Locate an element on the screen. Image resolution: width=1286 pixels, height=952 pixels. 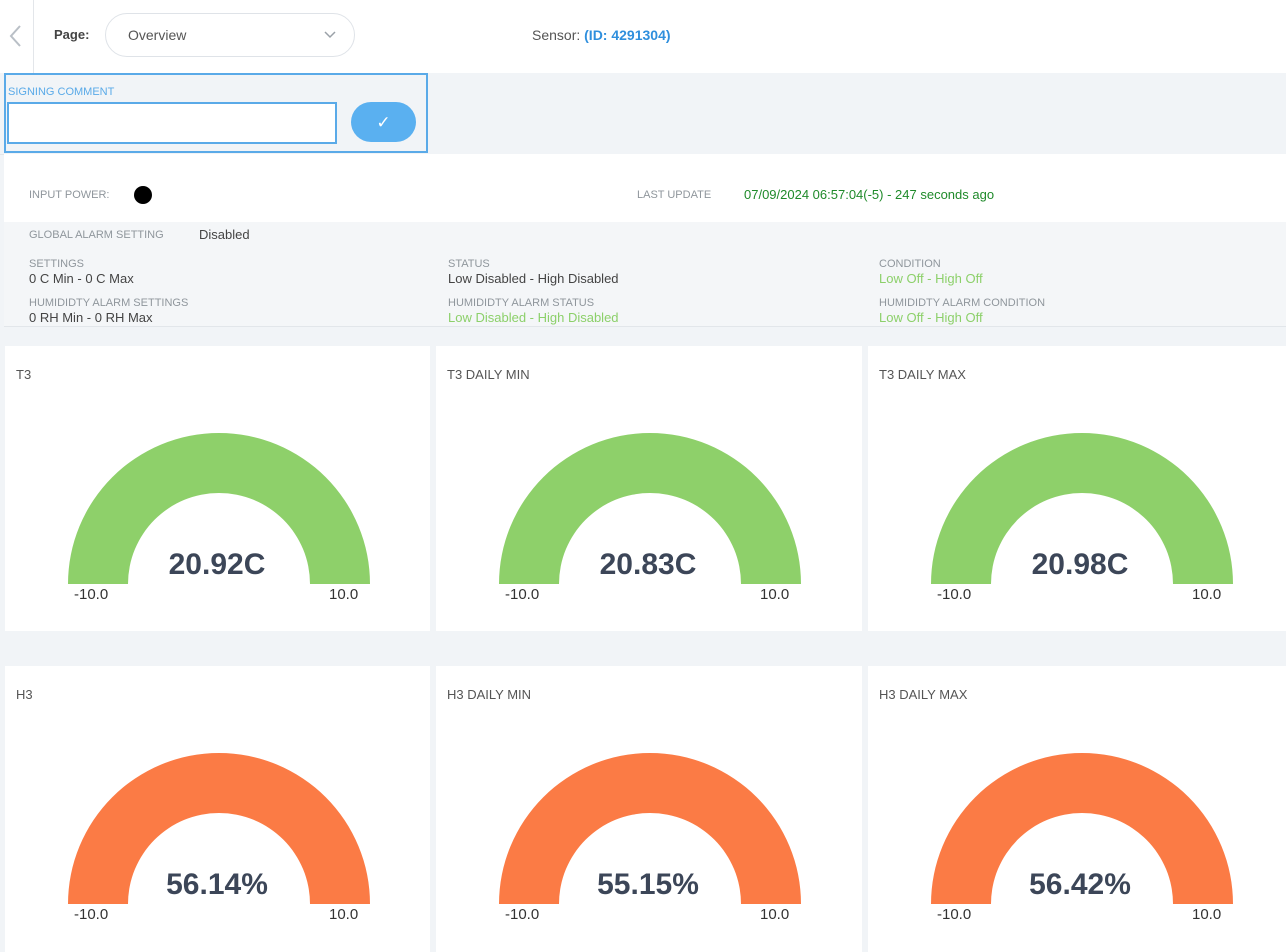
humidity-condition-label: HUMIDIDTY ALARM CONDITION is located at coordinates (962, 303).